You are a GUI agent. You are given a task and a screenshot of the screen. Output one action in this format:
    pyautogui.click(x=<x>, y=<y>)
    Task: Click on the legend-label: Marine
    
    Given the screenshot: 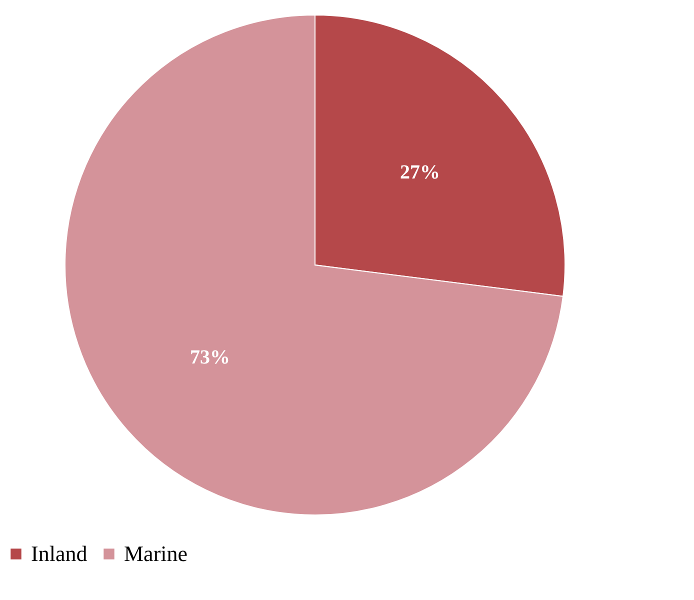 What is the action you would take?
    pyautogui.click(x=156, y=553)
    